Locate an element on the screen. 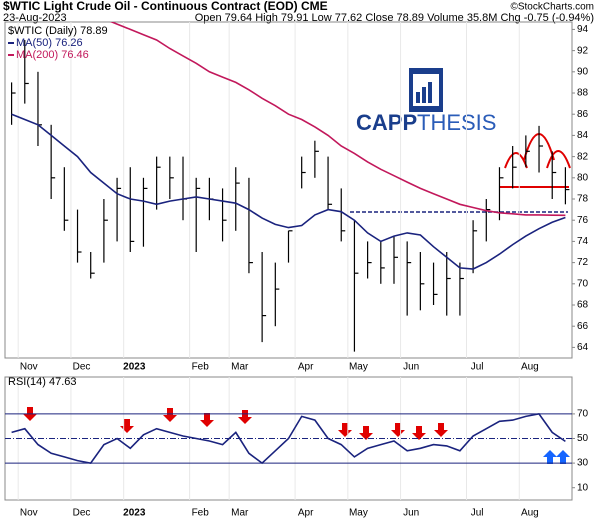 The width and height of the screenshot is (597, 528). y-tick-label: 94 is located at coordinates (583, 29).